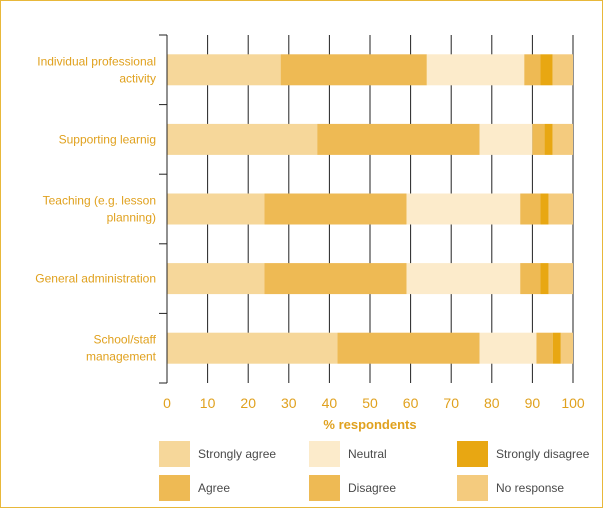 This screenshot has height=508, width=603. I want to click on x-tick-label: 40, so click(330, 403).